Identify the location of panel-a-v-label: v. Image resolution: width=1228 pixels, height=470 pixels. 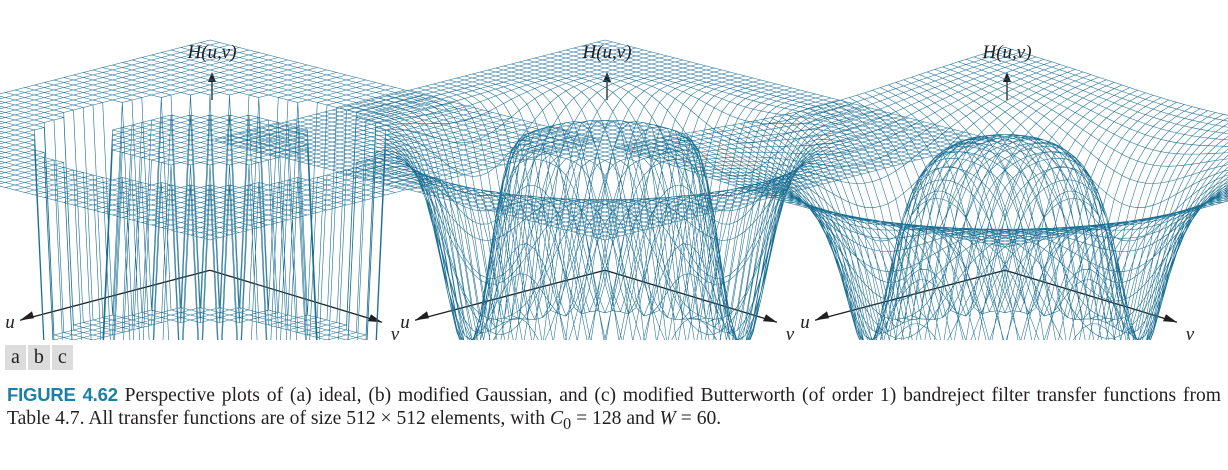
(395, 332).